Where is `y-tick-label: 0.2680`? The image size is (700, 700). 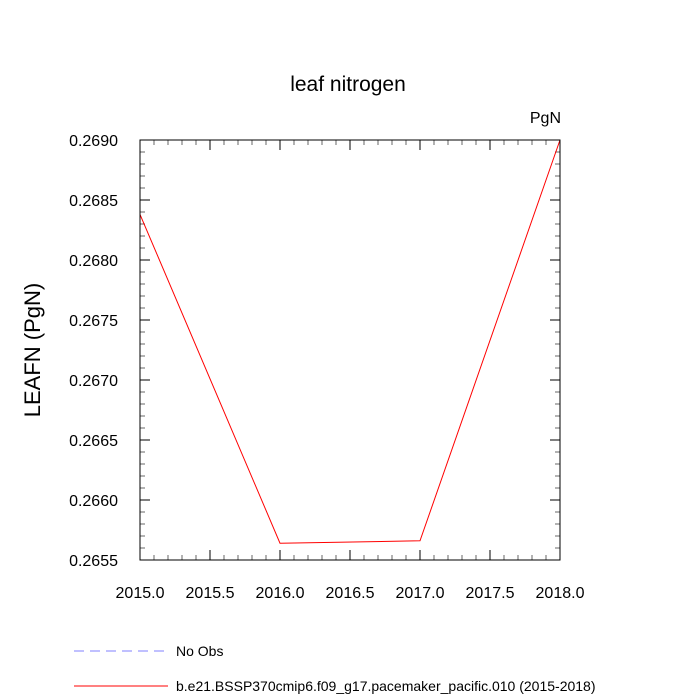
y-tick-label: 0.2680 is located at coordinates (93, 261).